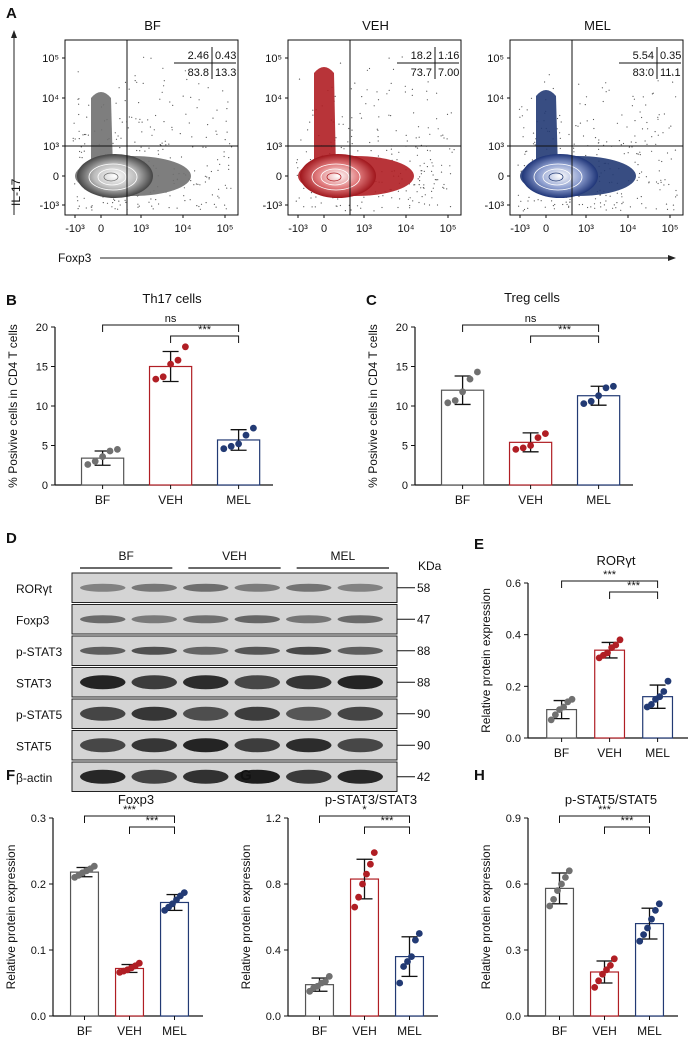 This screenshot has width=689, height=1039. I want to click on blot-row-label: STAT3, so click(34, 683).